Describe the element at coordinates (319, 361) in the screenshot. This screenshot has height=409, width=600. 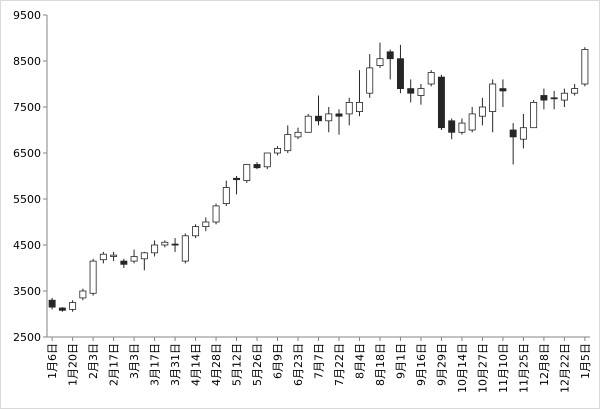
I see `x-tick-label: 7月7日` at that location.